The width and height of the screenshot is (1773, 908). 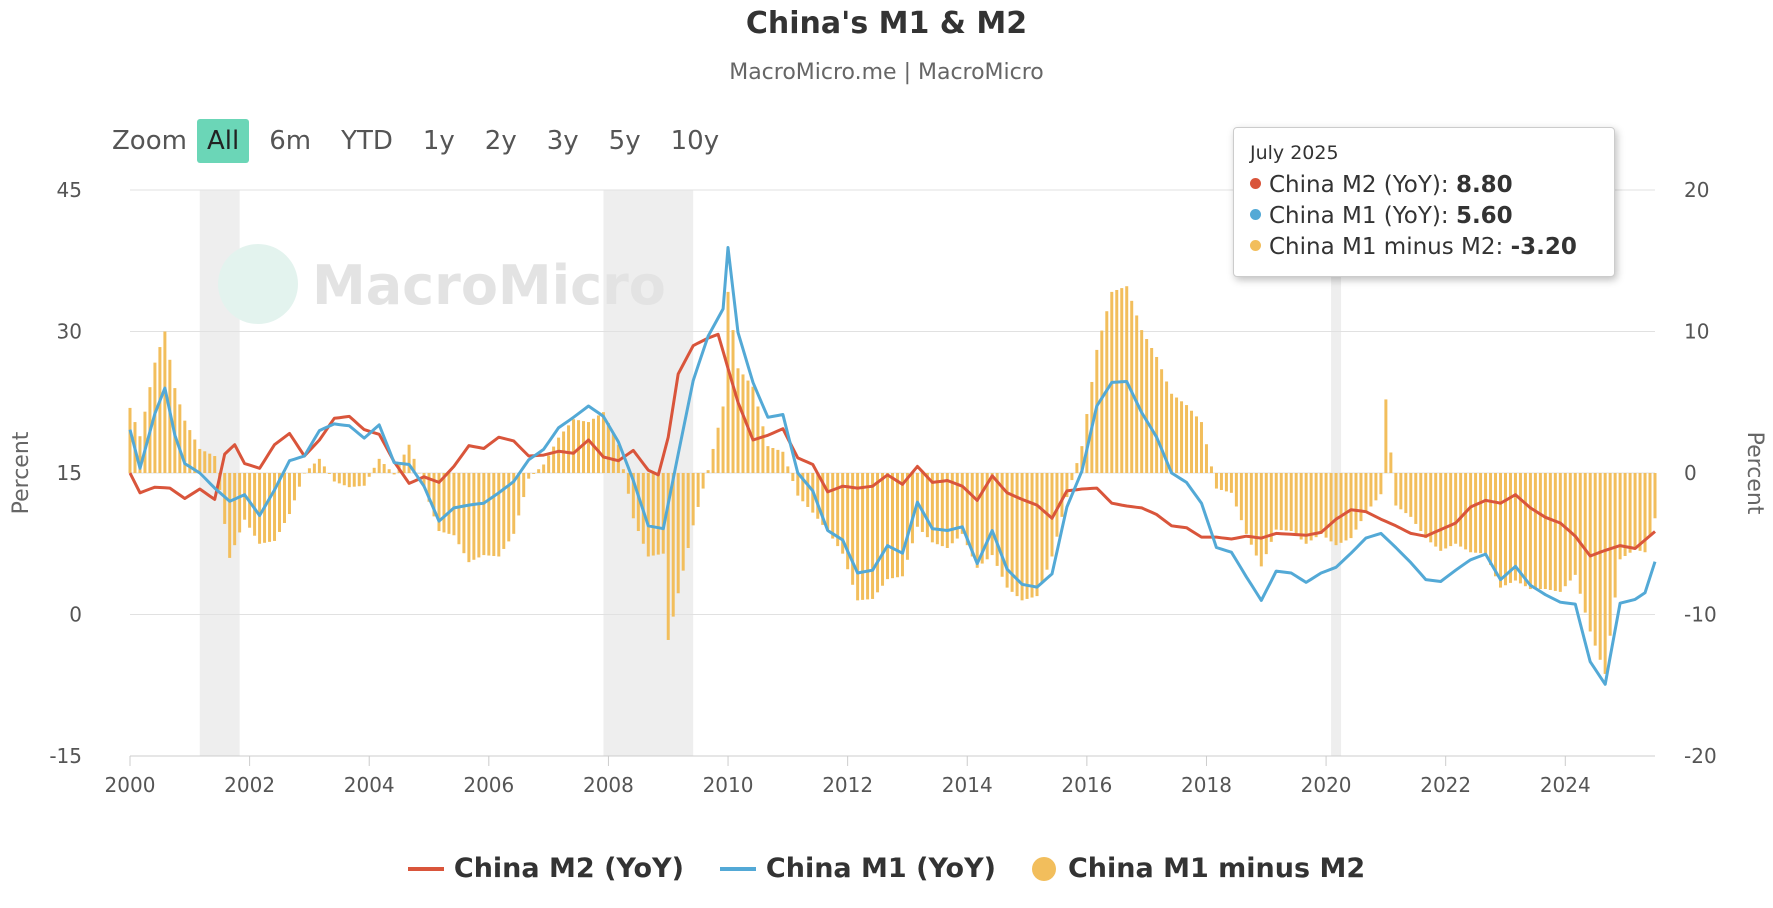 What do you see at coordinates (442, 284) in the screenshot?
I see `watermark: MacroMicro` at bounding box center [442, 284].